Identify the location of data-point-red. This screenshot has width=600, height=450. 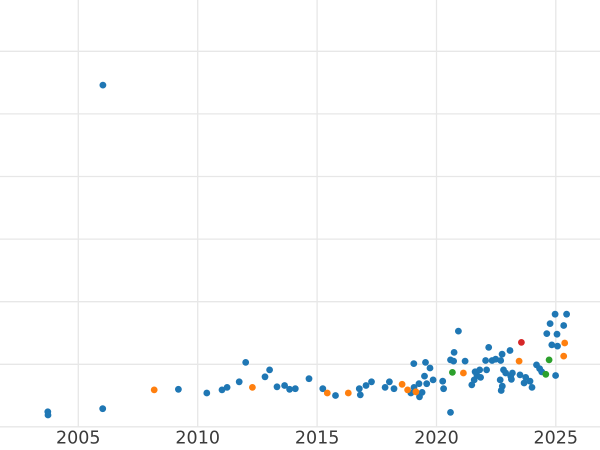
(521, 342).